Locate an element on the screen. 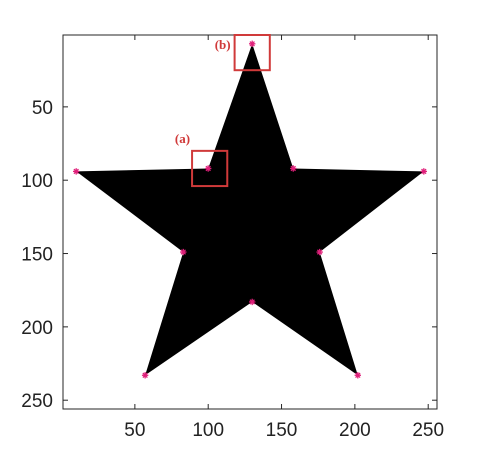  y-tick-label: 50 is located at coordinates (42, 108).